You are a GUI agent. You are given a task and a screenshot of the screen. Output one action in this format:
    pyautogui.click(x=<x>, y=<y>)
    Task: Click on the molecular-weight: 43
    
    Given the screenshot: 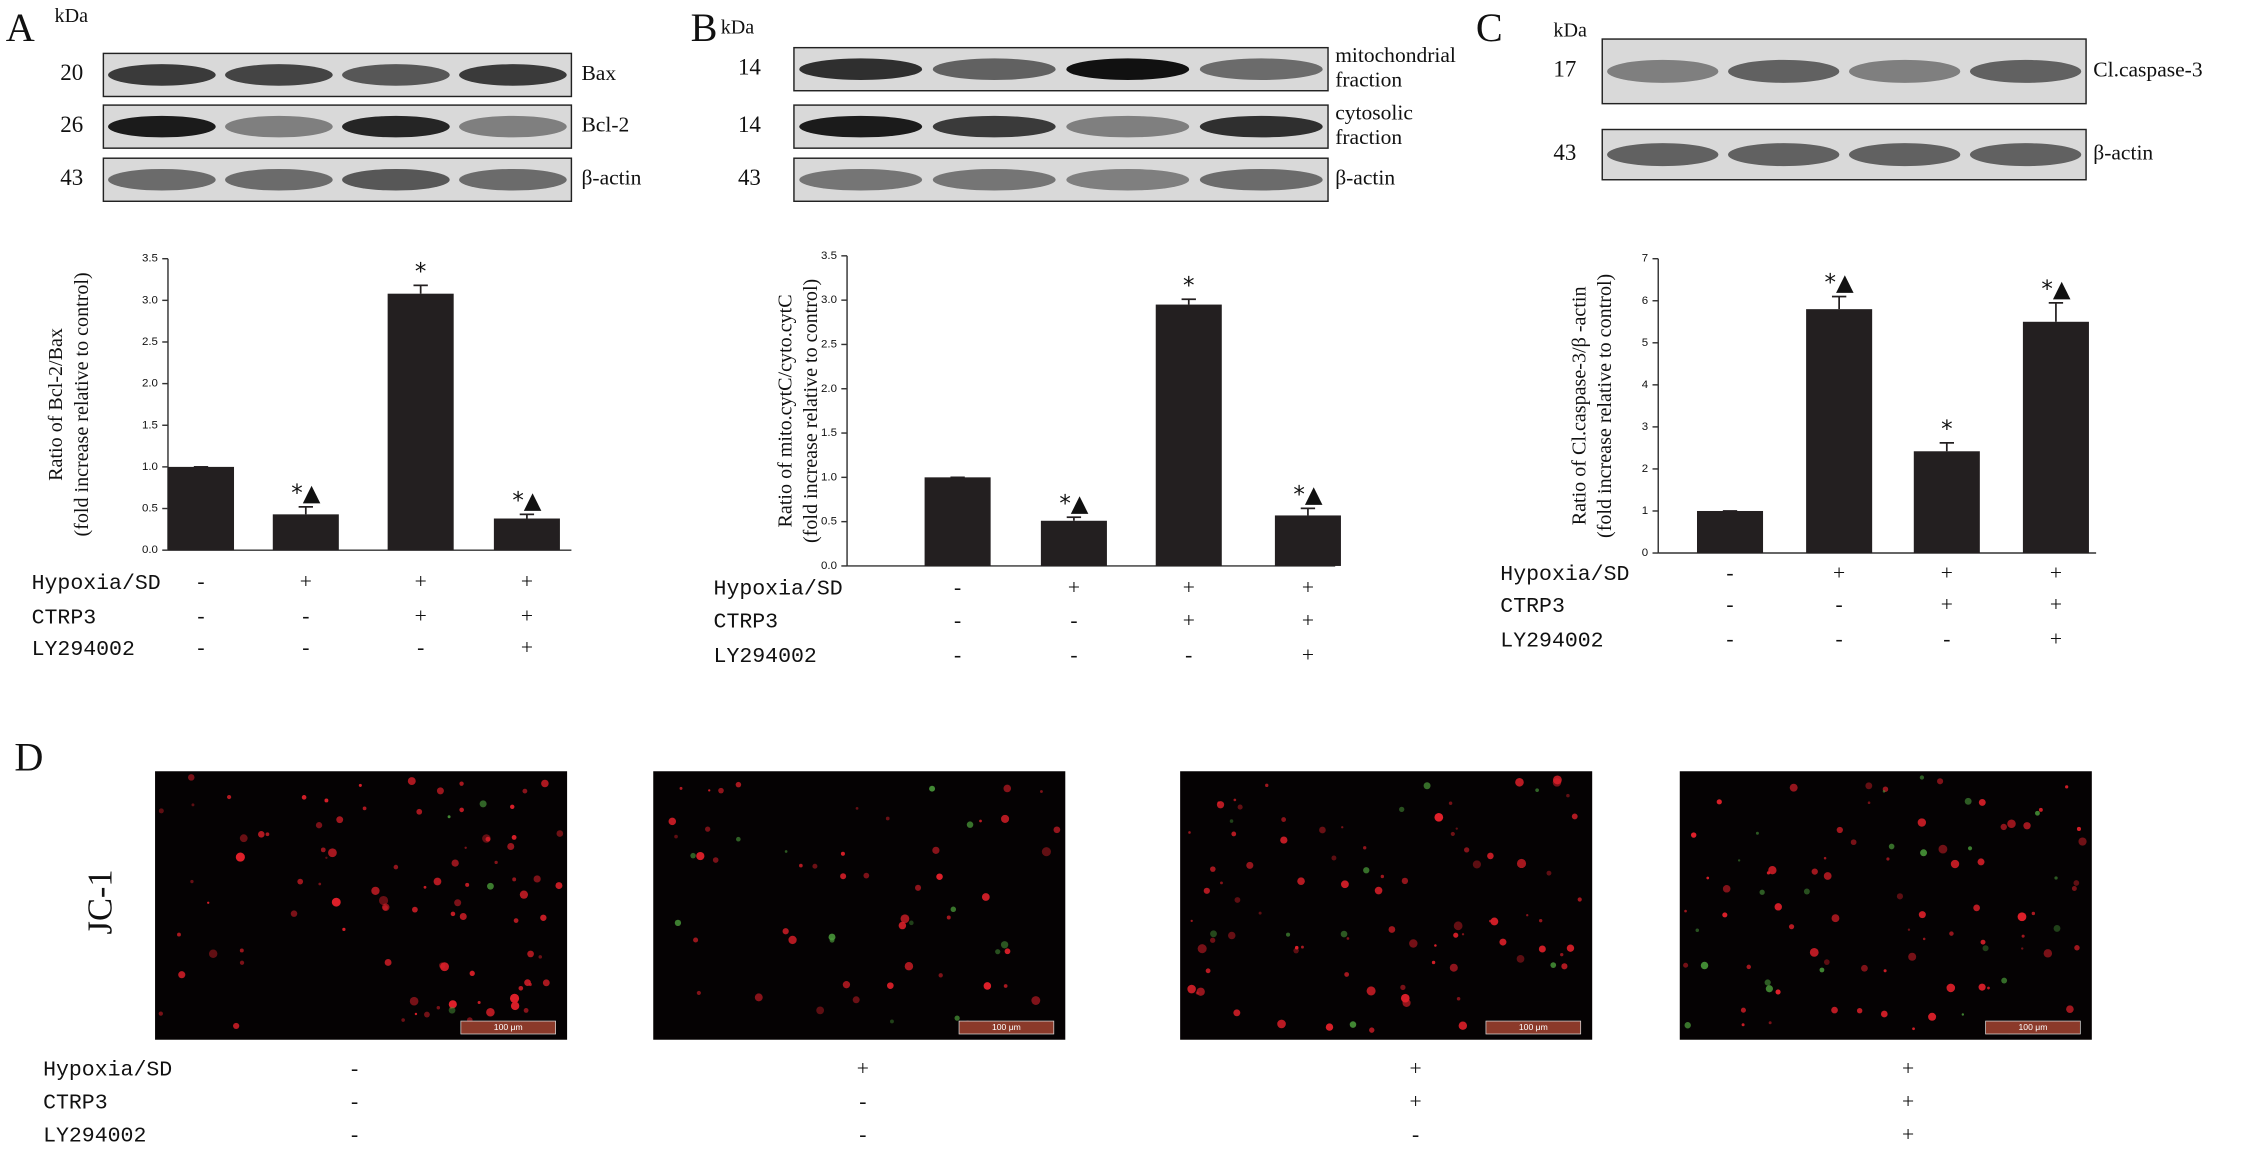 What is the action you would take?
    pyautogui.click(x=749, y=177)
    